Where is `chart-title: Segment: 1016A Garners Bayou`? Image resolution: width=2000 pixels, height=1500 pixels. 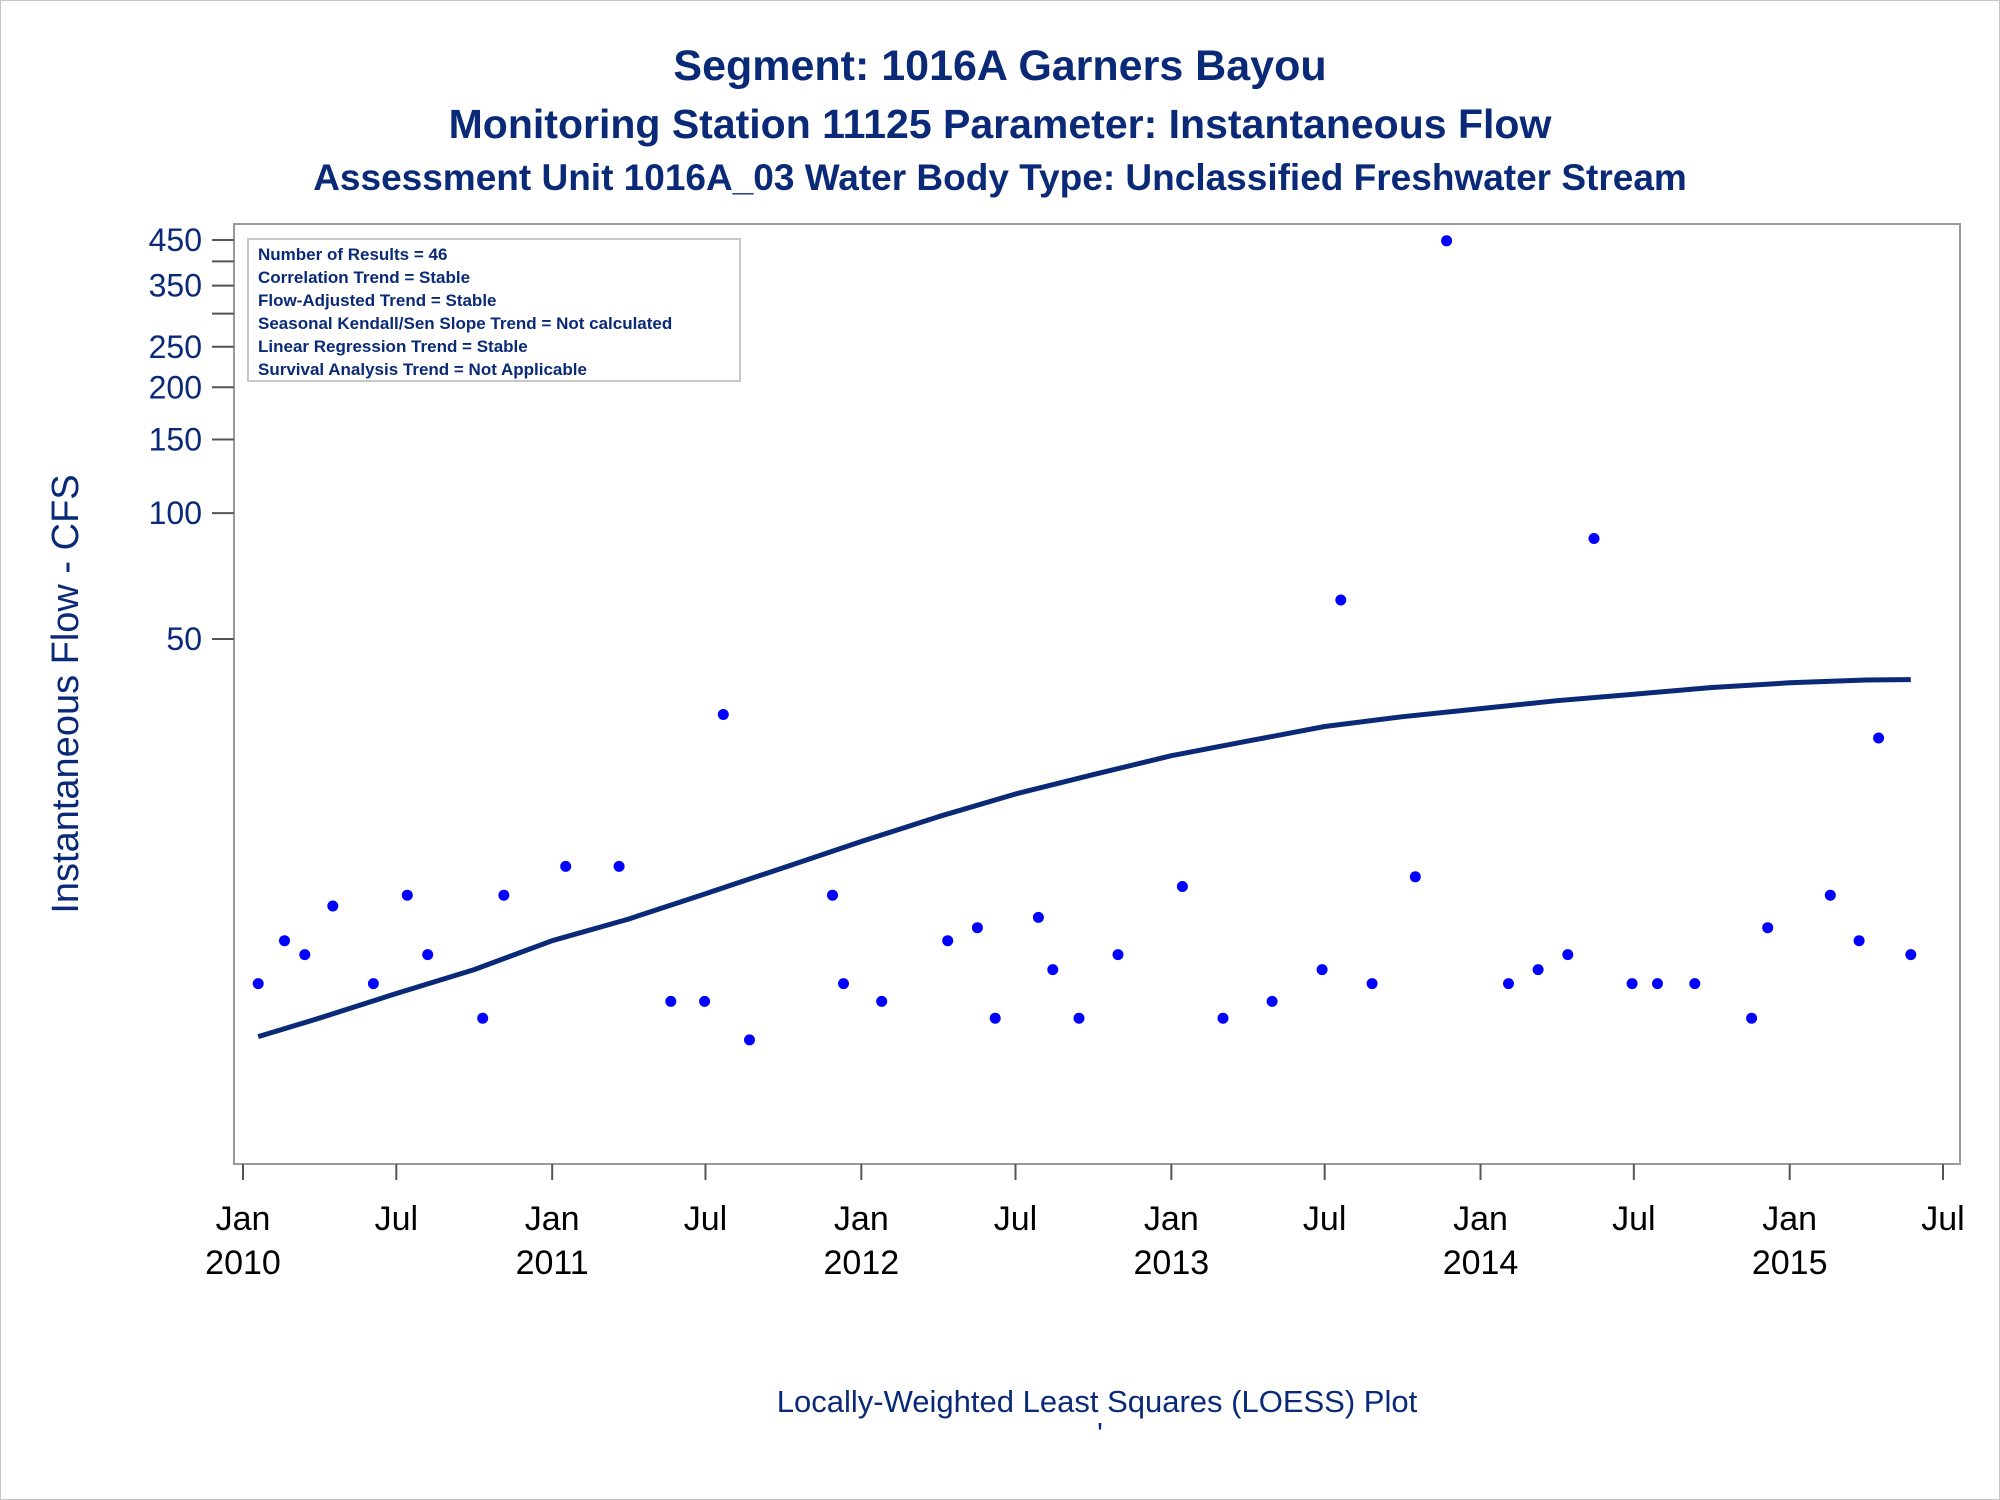
chart-title: Segment: 1016A Garners Bayou is located at coordinates (999, 66).